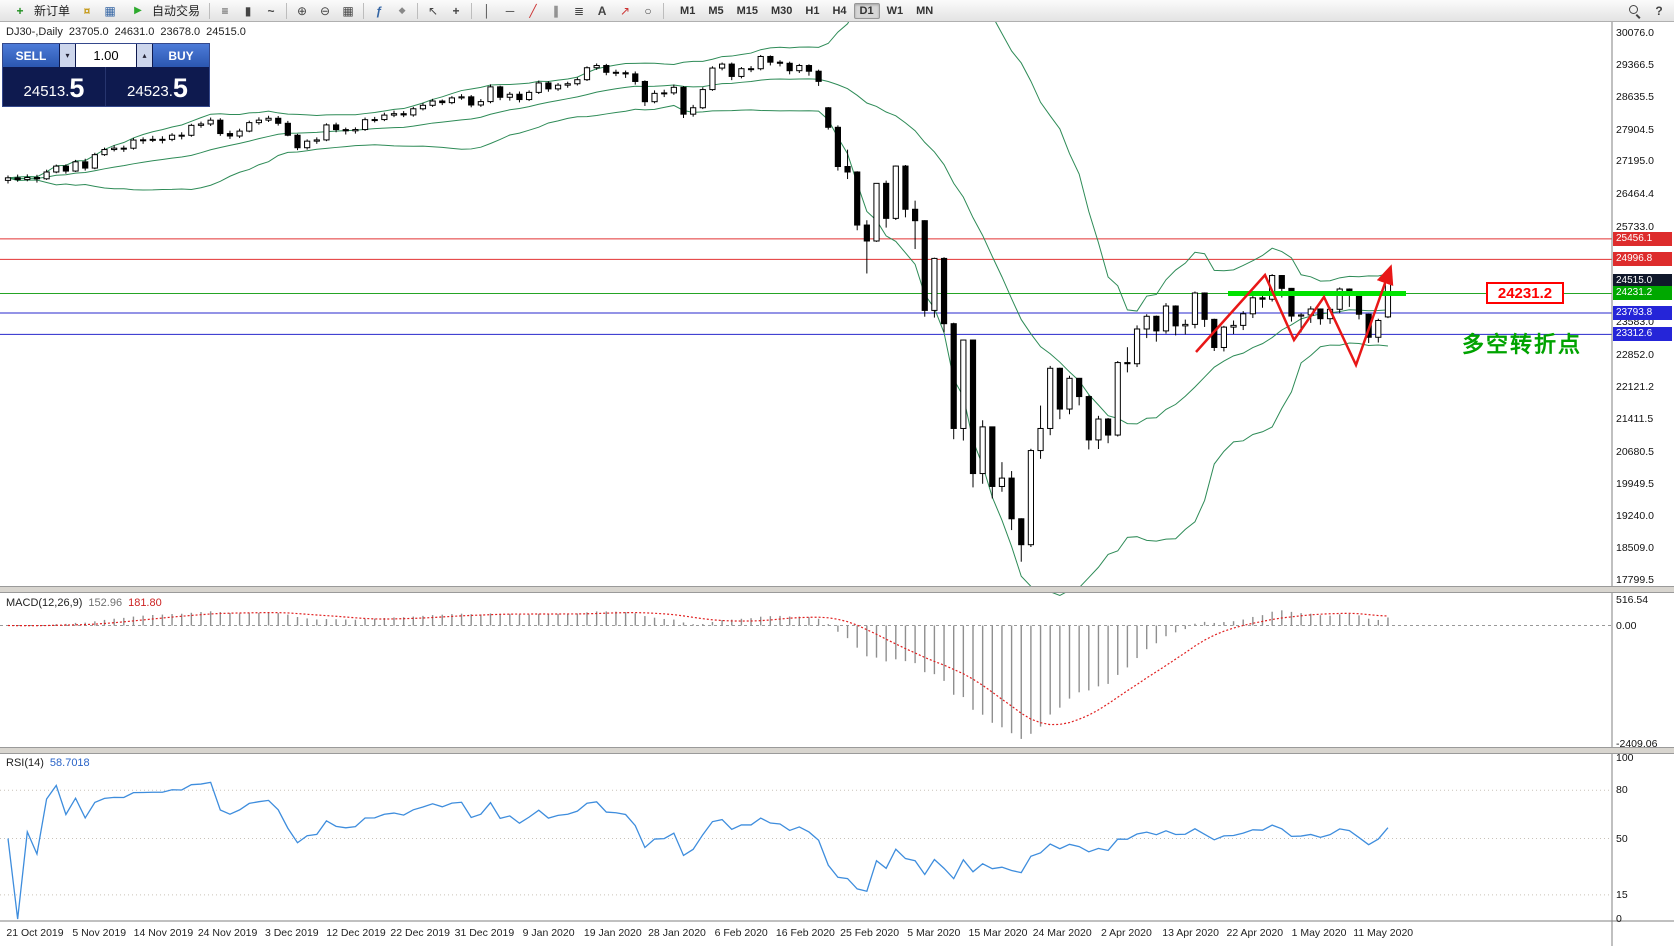 The image size is (1674, 946). I want to click on horizontal-line-tool-icon, so click(510, 11).